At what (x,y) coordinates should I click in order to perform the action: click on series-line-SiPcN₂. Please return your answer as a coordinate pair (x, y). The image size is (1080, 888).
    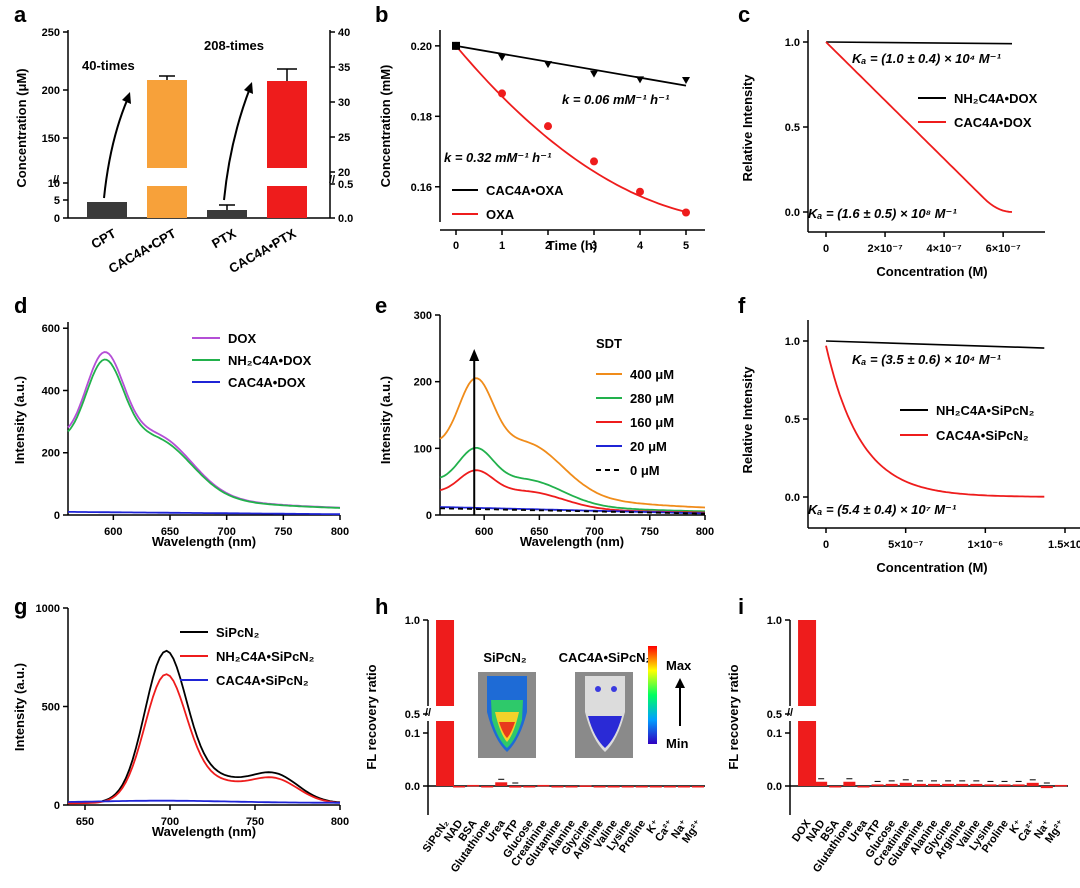
    Looking at the image, I should click on (204, 726).